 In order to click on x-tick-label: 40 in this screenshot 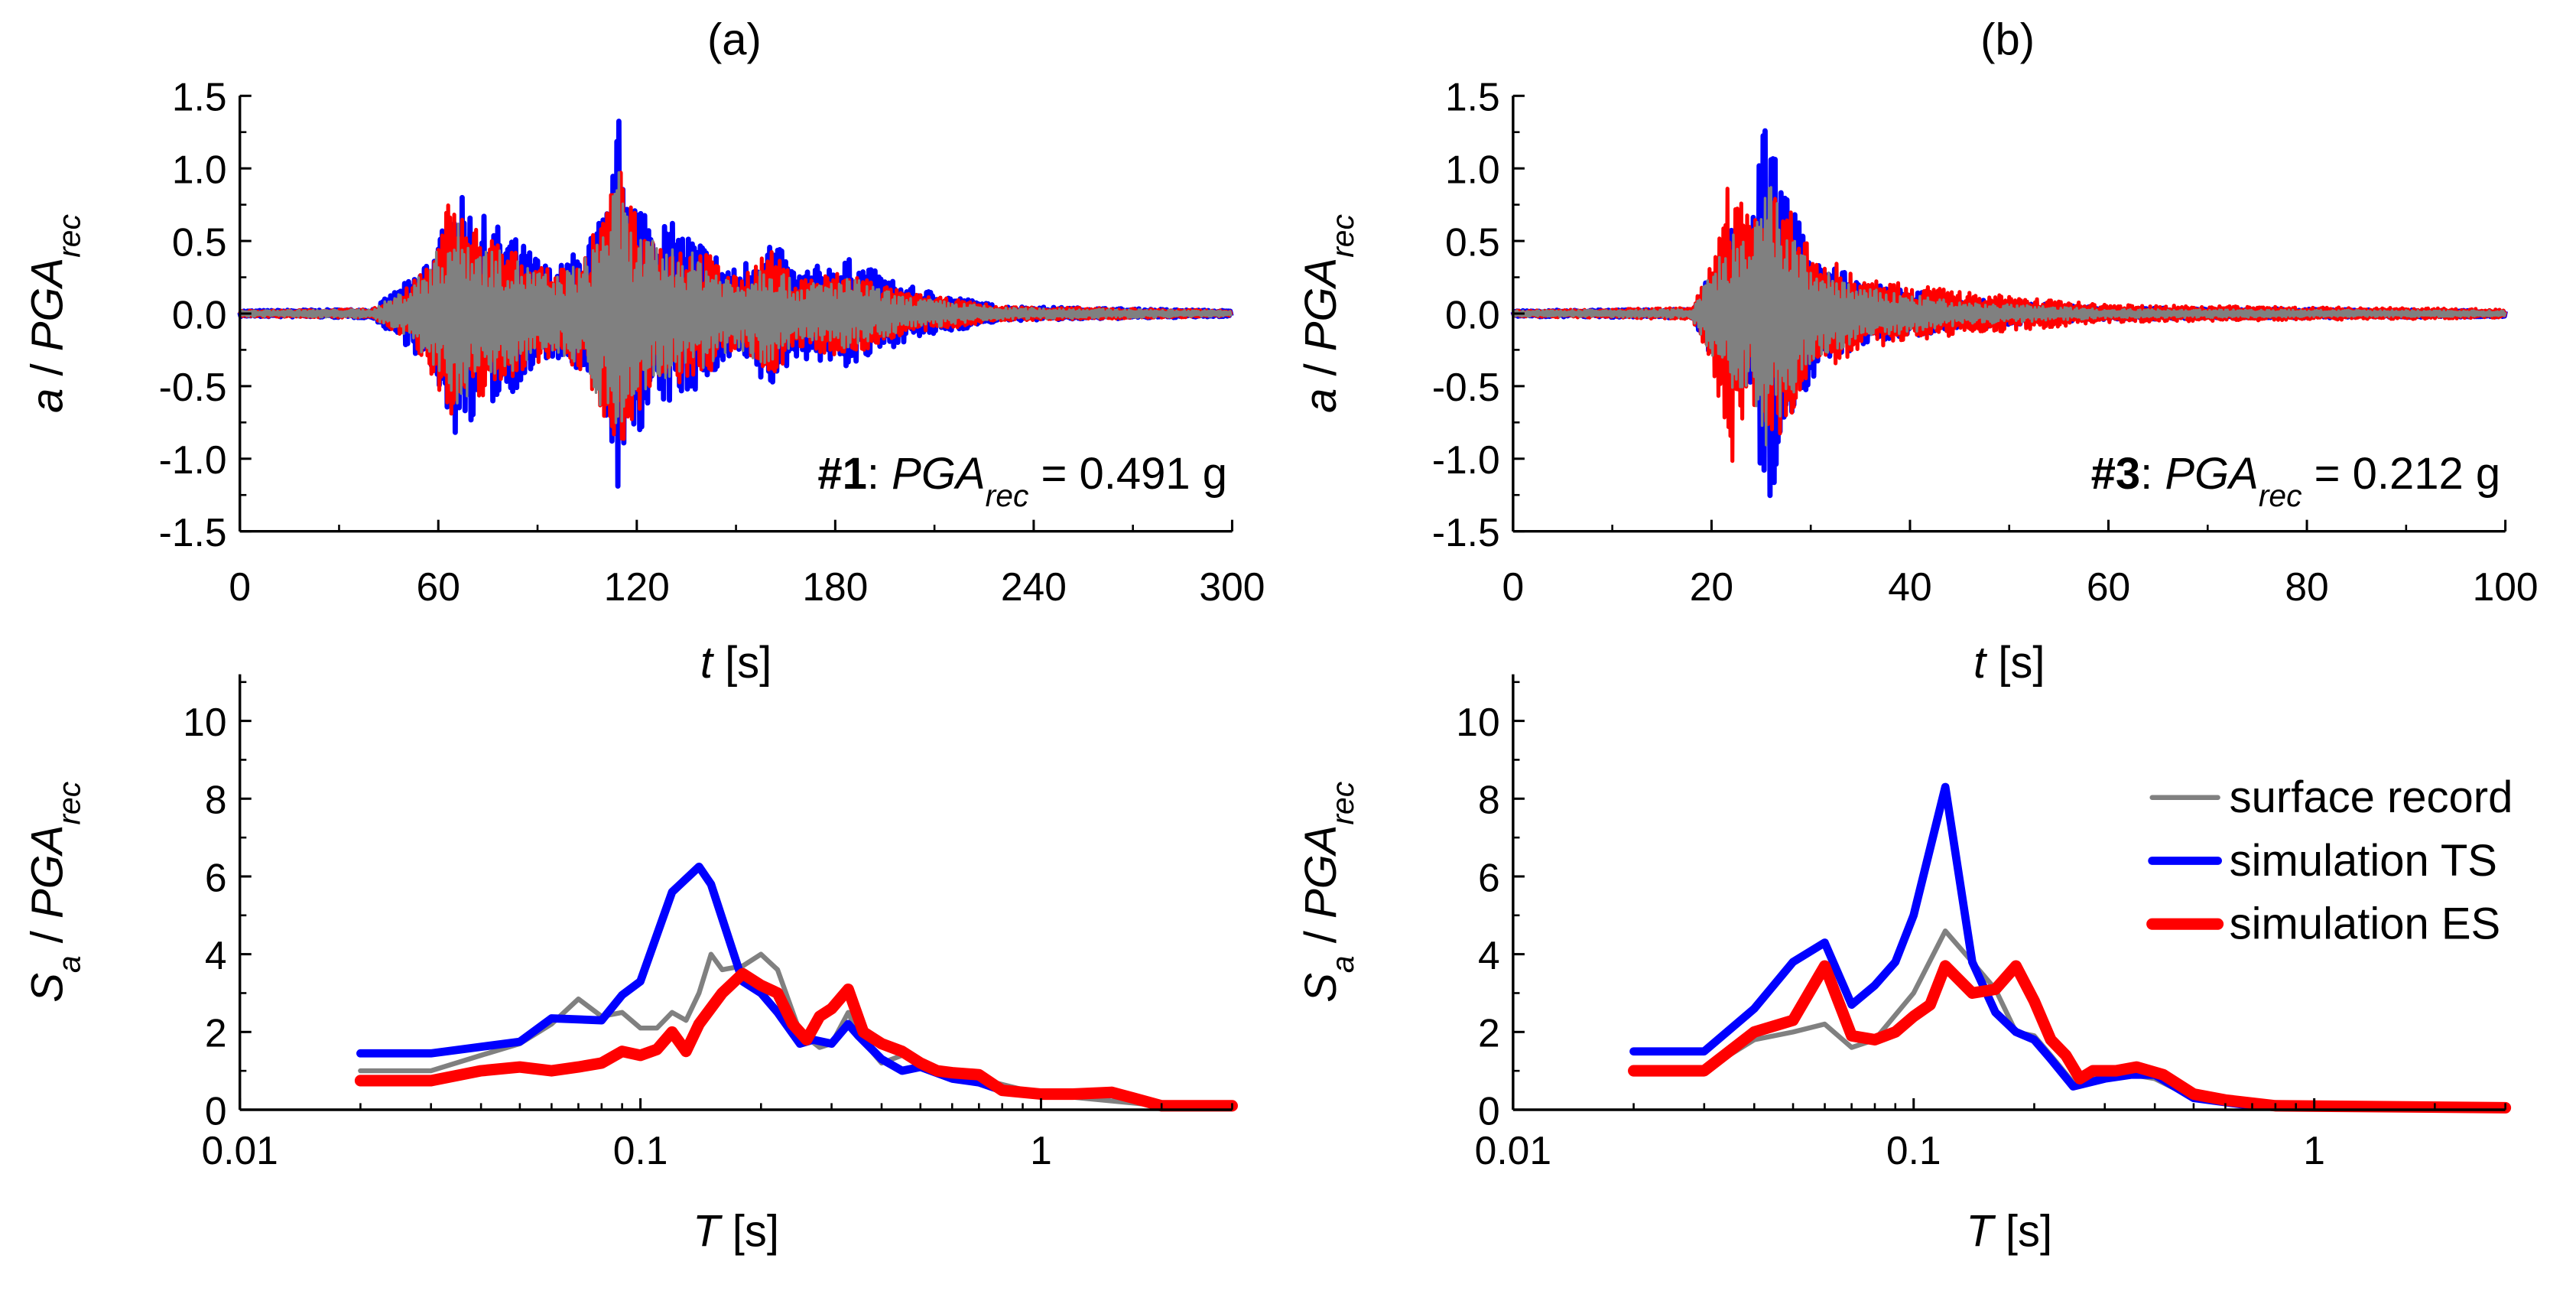, I will do `click(1910, 586)`.